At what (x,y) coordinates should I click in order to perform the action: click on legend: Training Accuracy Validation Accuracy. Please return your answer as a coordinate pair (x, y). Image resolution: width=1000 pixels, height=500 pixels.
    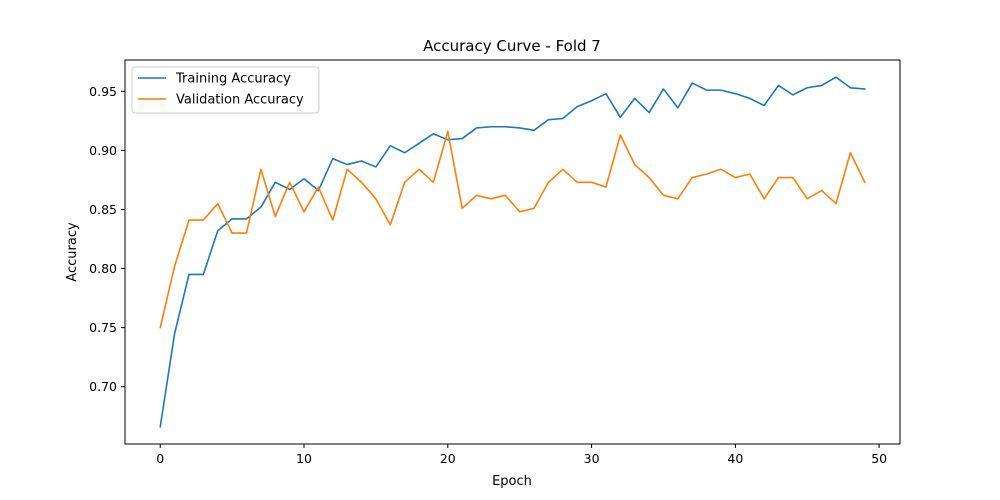
    Looking at the image, I should click on (225, 90).